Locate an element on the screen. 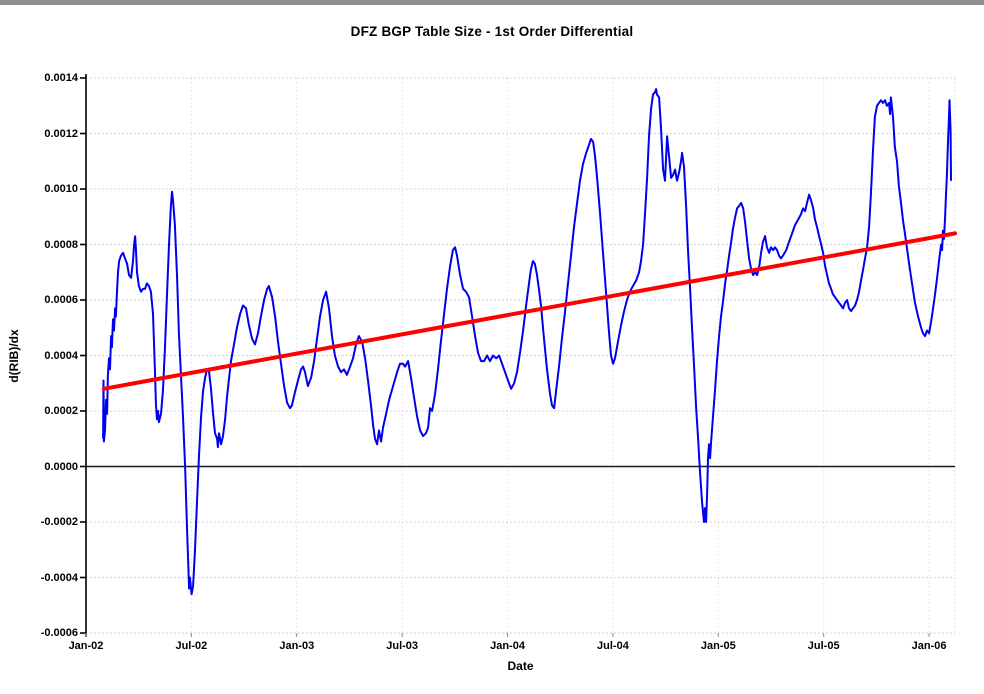  y-tick-label: 0.0014 is located at coordinates (61, 78).